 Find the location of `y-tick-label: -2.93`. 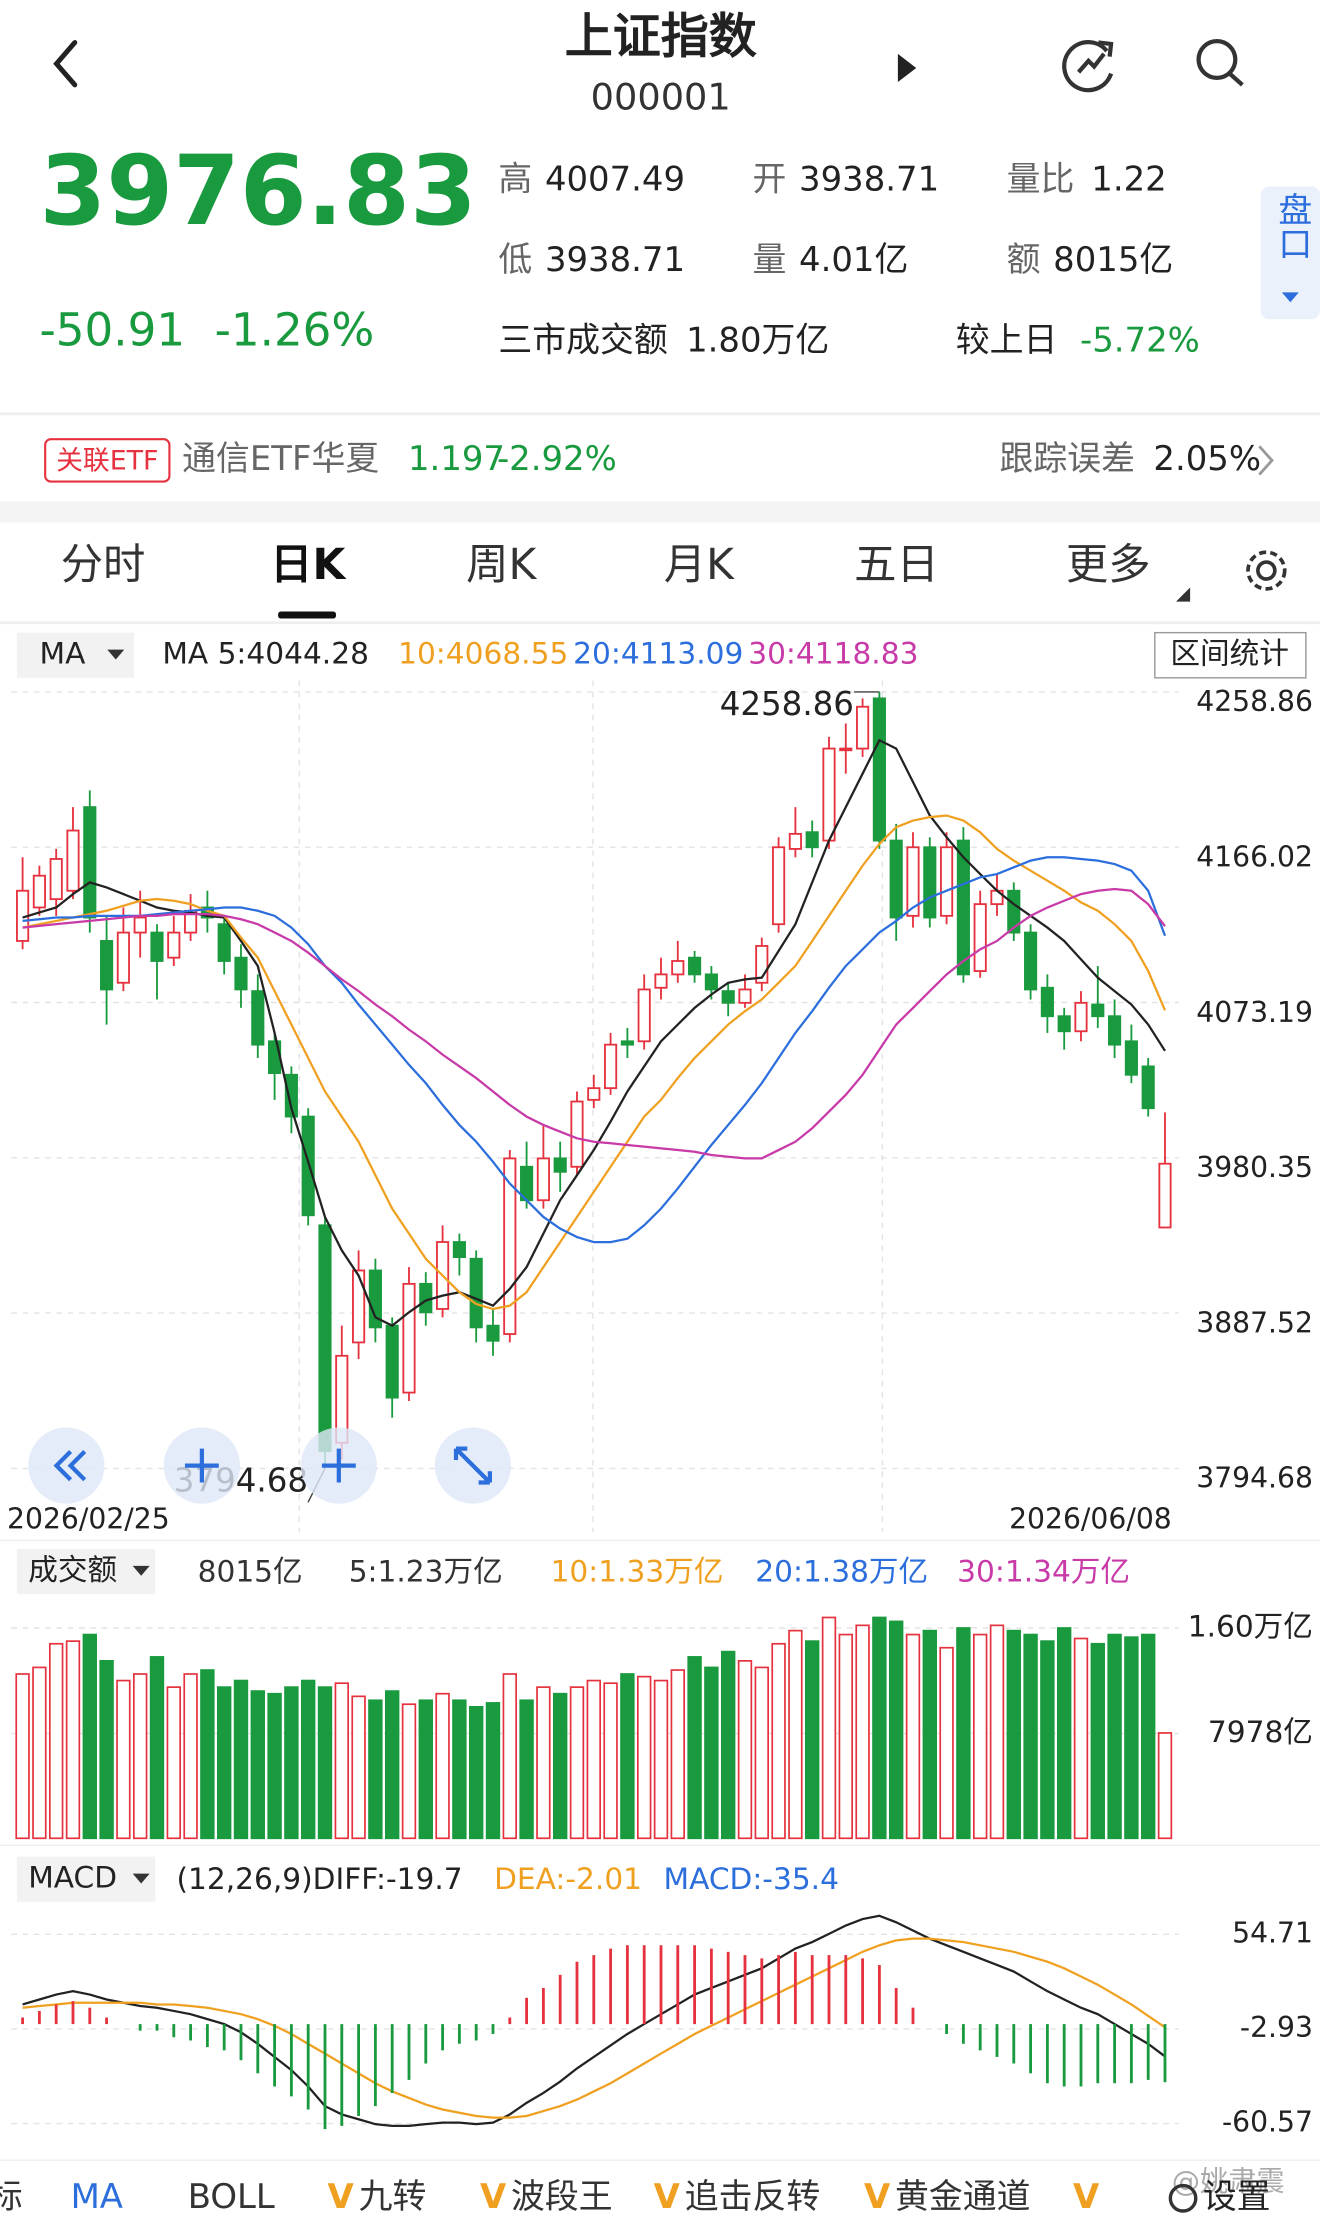

y-tick-label: -2.93 is located at coordinates (1276, 2027).